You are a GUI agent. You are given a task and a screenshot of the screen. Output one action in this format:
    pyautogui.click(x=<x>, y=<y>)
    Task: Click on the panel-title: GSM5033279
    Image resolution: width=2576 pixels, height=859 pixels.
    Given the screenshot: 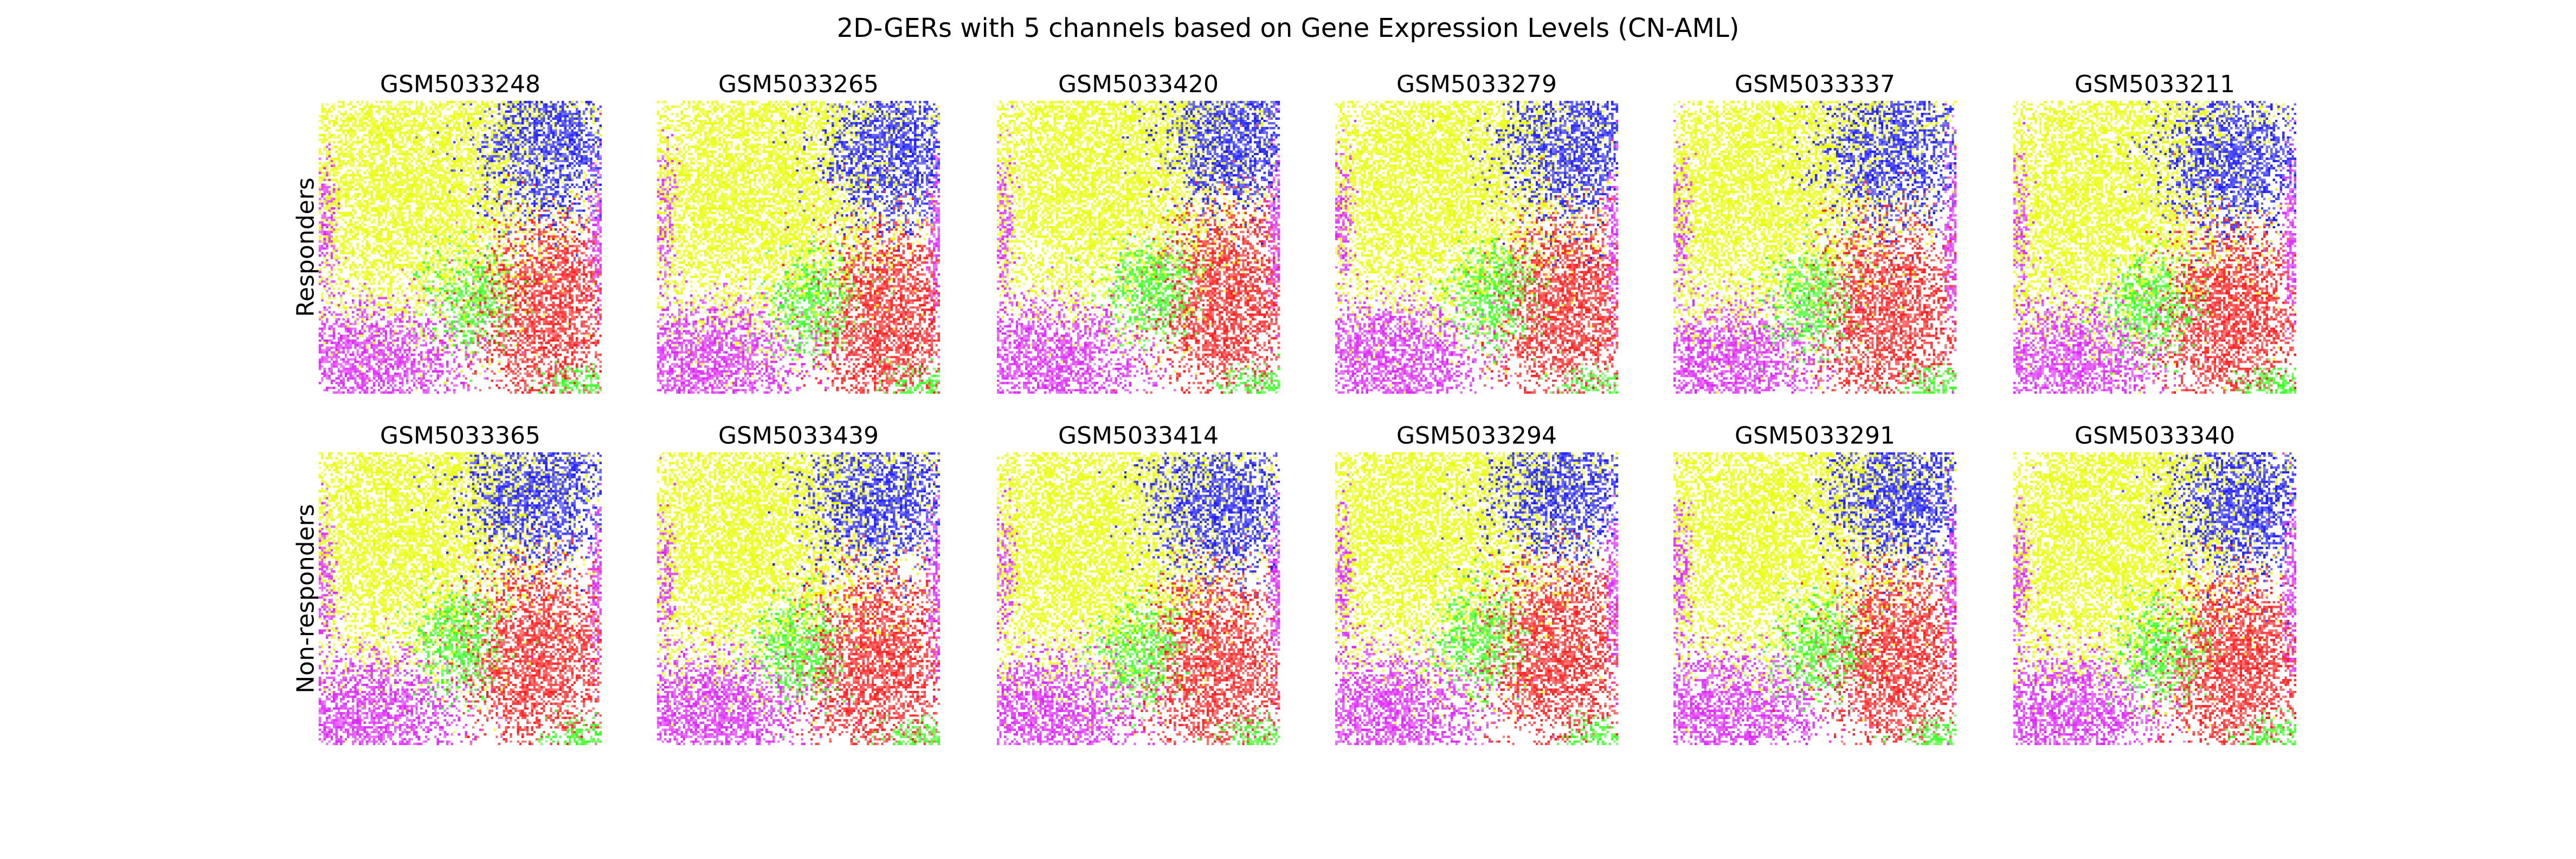 What is the action you would take?
    pyautogui.click(x=1476, y=84)
    